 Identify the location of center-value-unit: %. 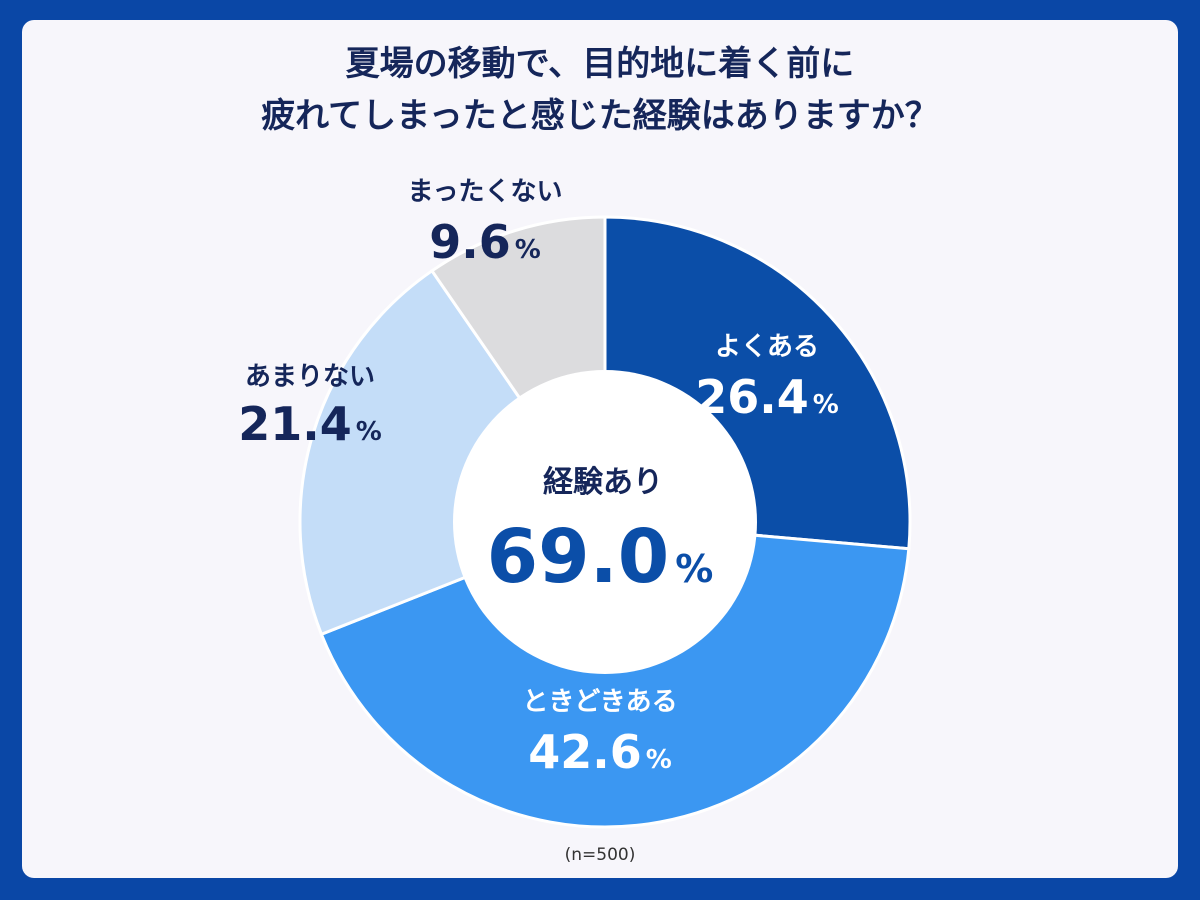
(694, 569).